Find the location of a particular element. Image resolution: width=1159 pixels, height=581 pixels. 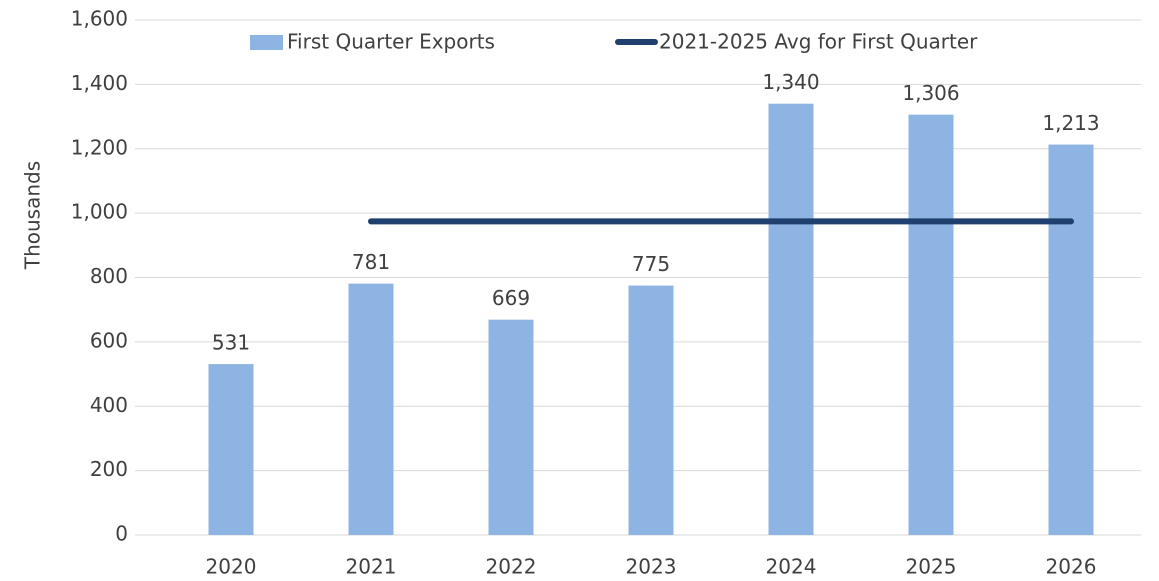

y-tick-label: 1,000 is located at coordinates (99, 212).